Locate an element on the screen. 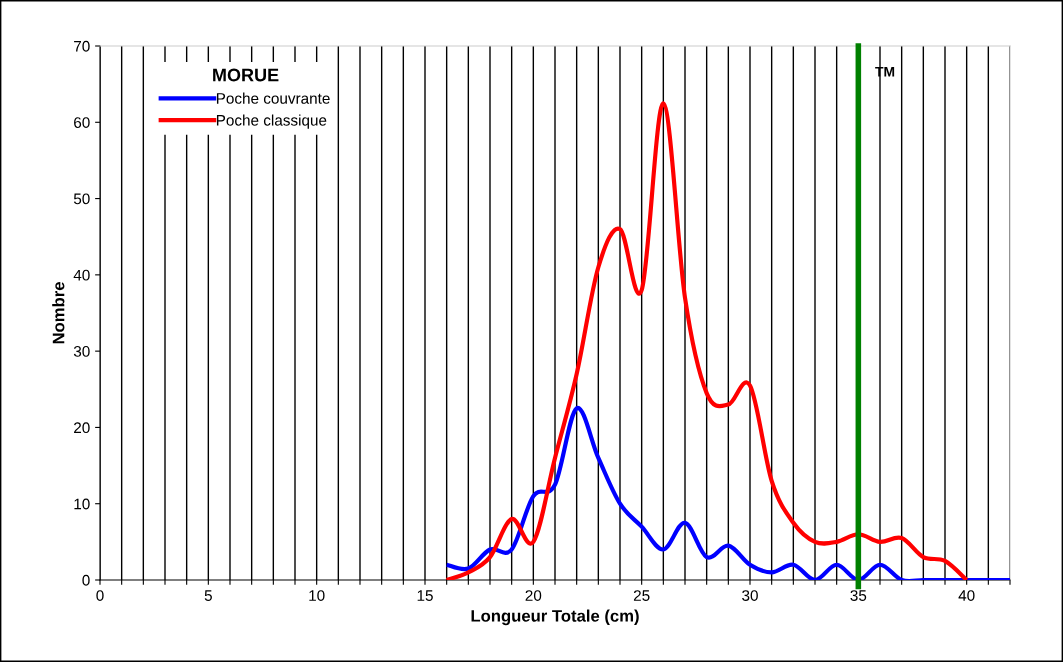 This screenshot has width=1063, height=662. y-tick-label: 20 is located at coordinates (82, 428).